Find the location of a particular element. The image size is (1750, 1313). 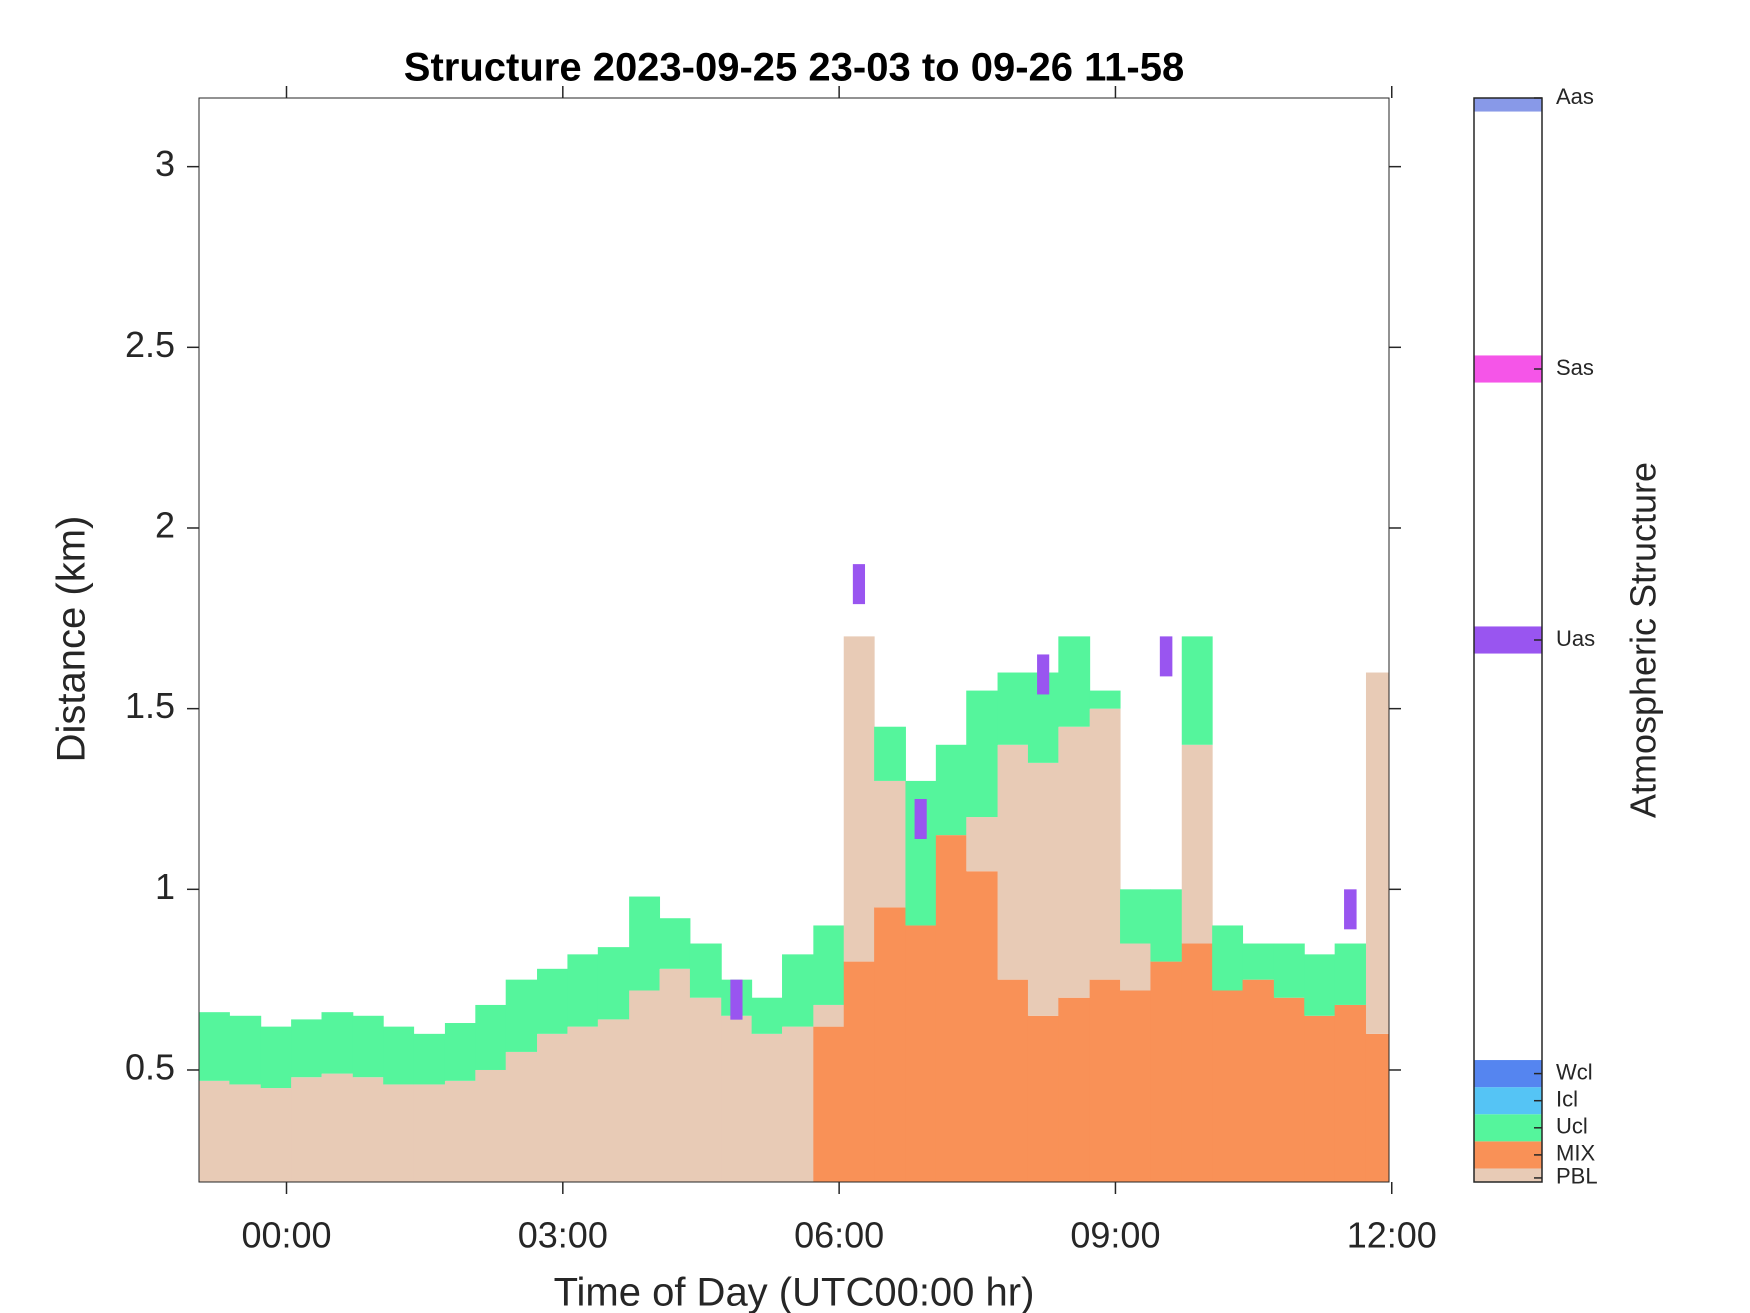

y-tick-label: 2.5 is located at coordinates (150, 344).